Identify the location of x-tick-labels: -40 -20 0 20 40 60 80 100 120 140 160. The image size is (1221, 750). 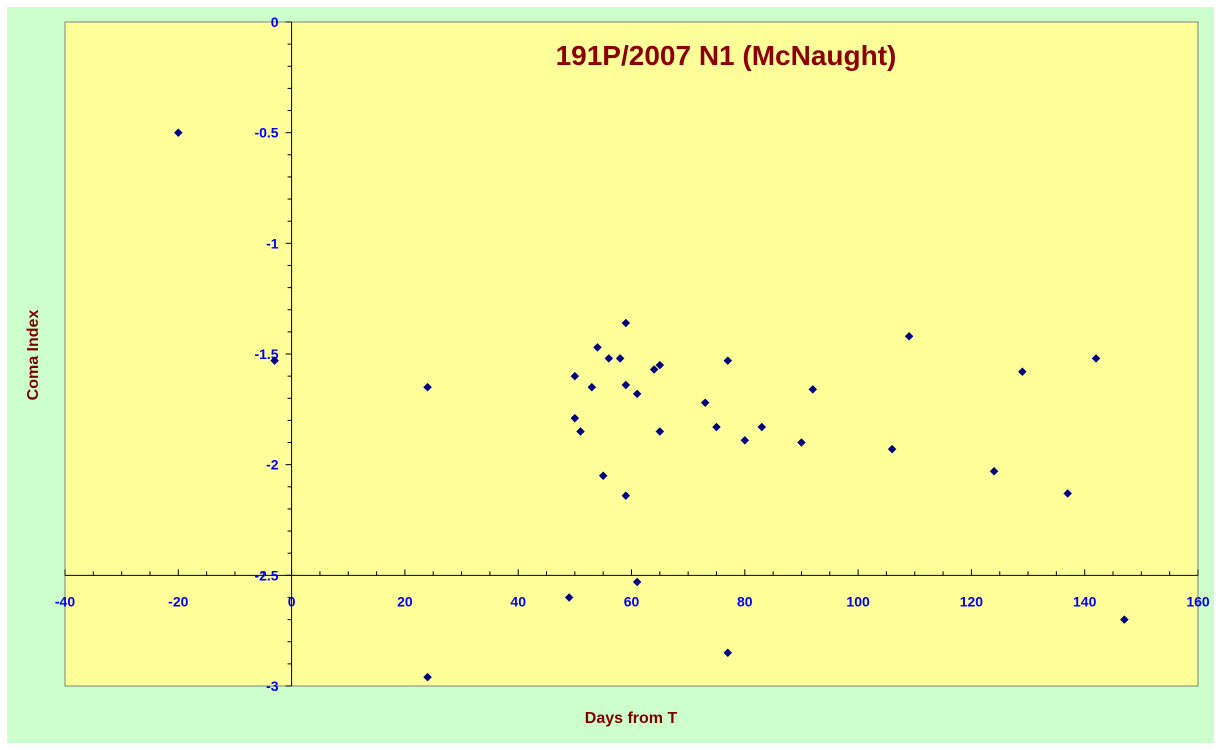
(632, 601).